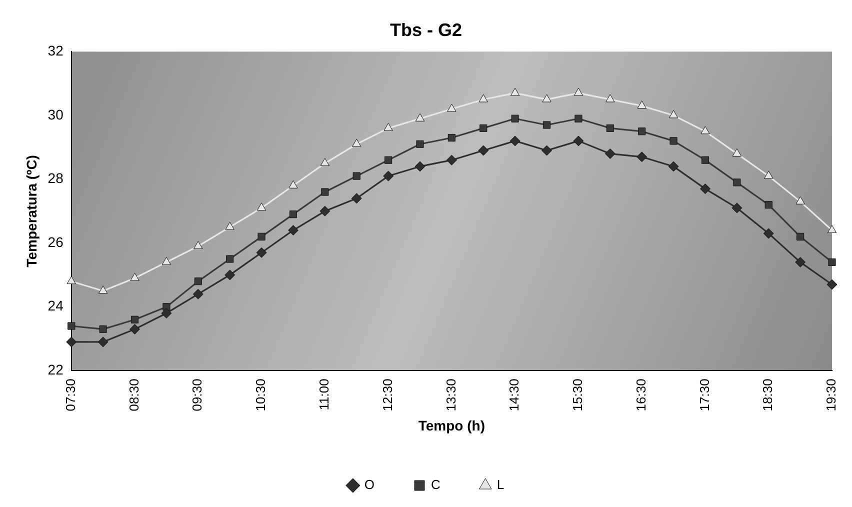  Describe the element at coordinates (56, 114) in the screenshot. I see `y-tick-label: 30` at that location.